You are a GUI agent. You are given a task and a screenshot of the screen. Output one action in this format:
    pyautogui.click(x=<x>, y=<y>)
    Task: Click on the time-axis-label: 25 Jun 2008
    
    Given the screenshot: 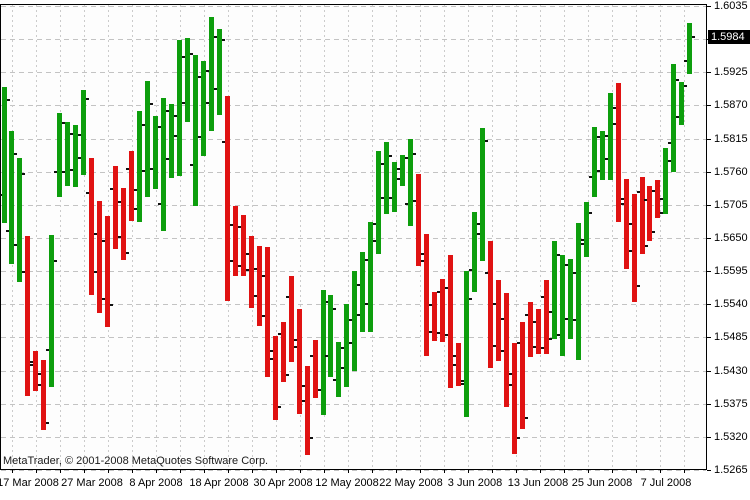 What is the action you would take?
    pyautogui.click(x=602, y=483)
    